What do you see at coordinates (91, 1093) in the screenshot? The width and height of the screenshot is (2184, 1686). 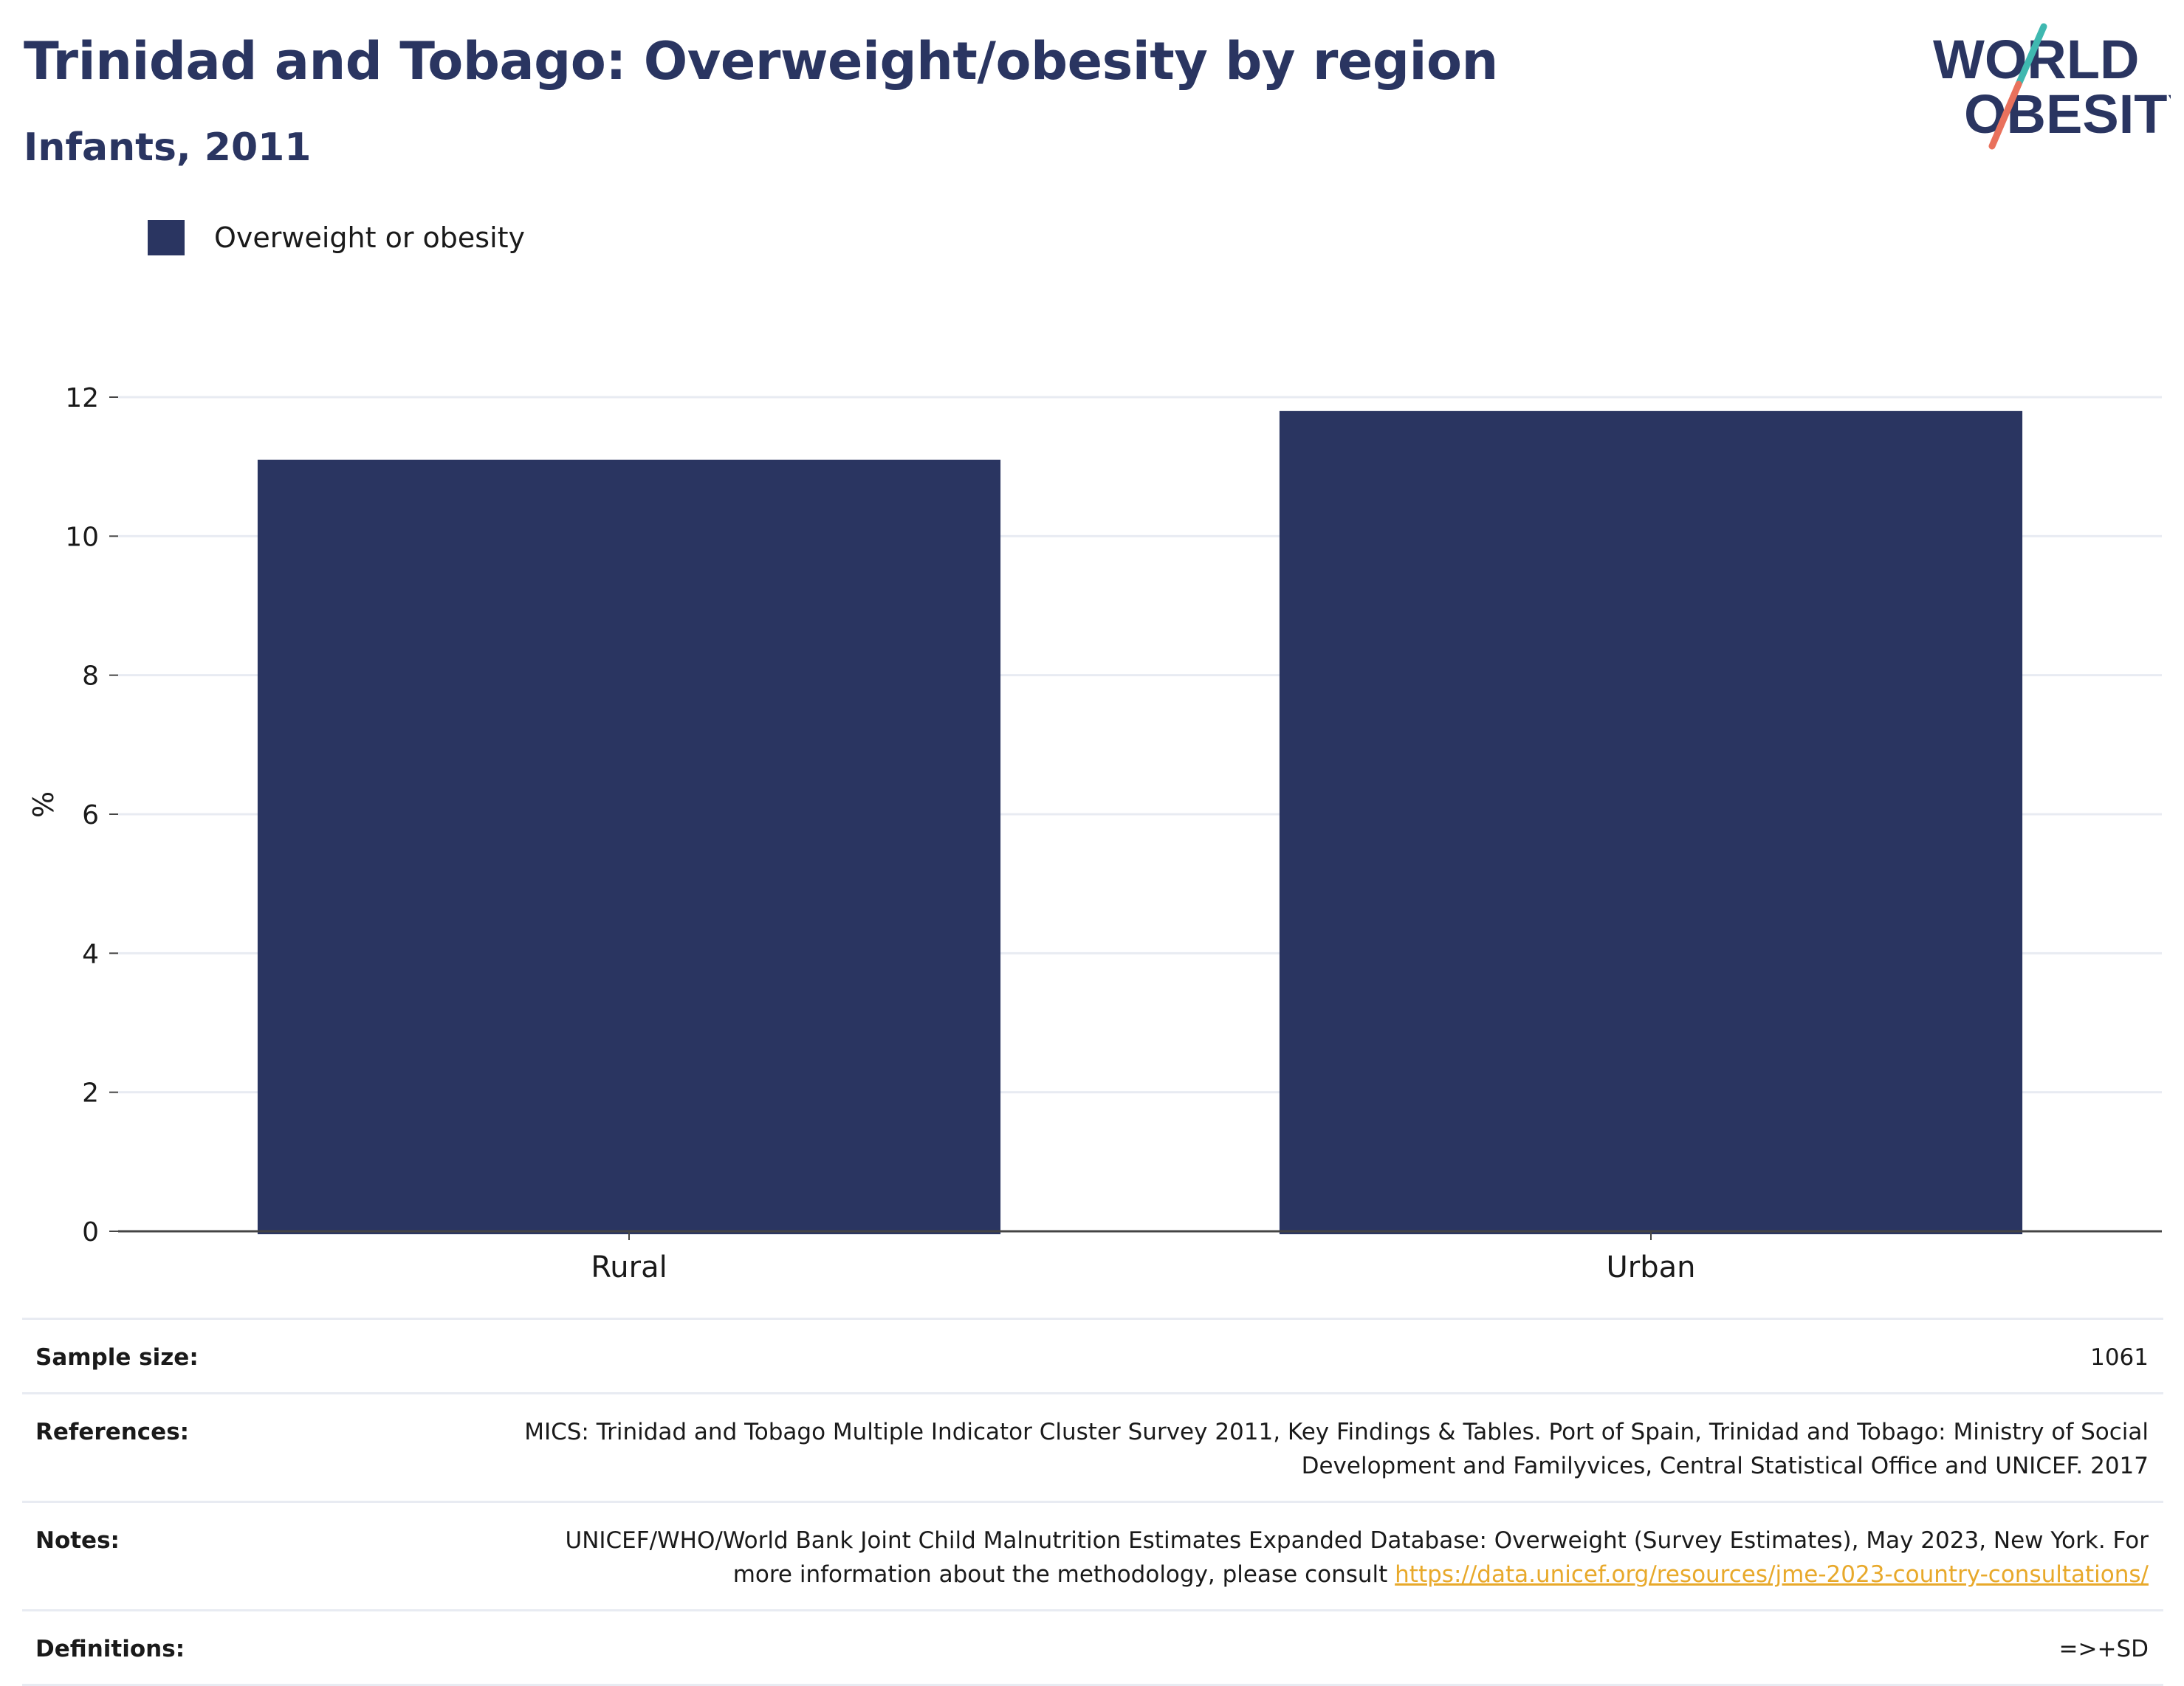 I see `y-tick-label: 2` at bounding box center [91, 1093].